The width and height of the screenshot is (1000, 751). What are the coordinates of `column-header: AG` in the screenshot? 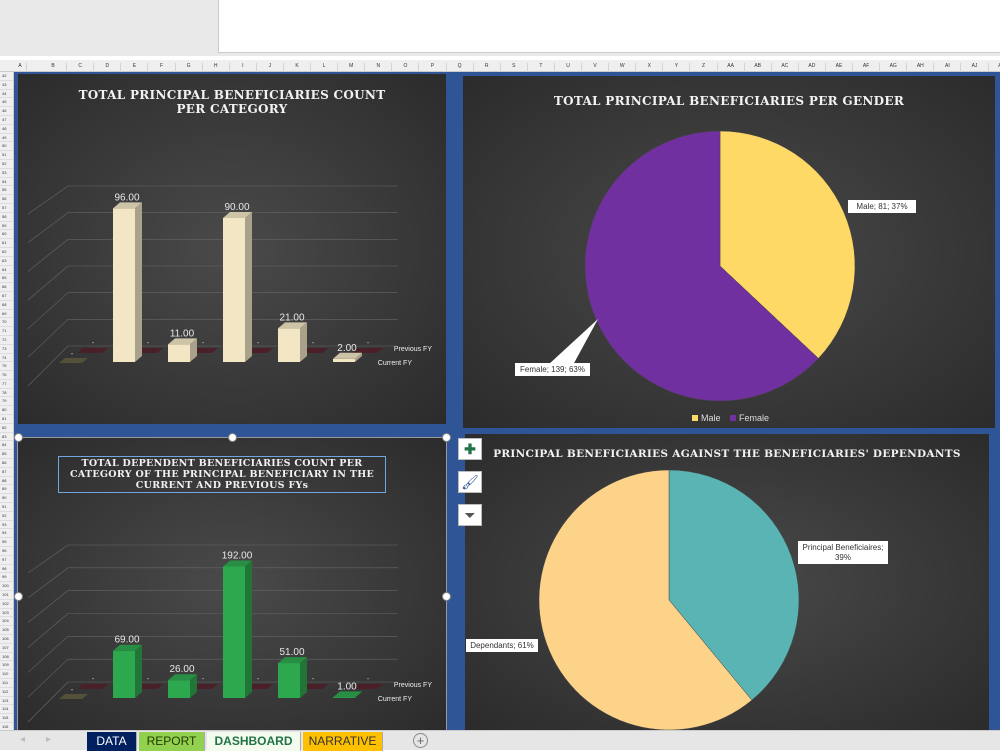 It's located at (894, 67).